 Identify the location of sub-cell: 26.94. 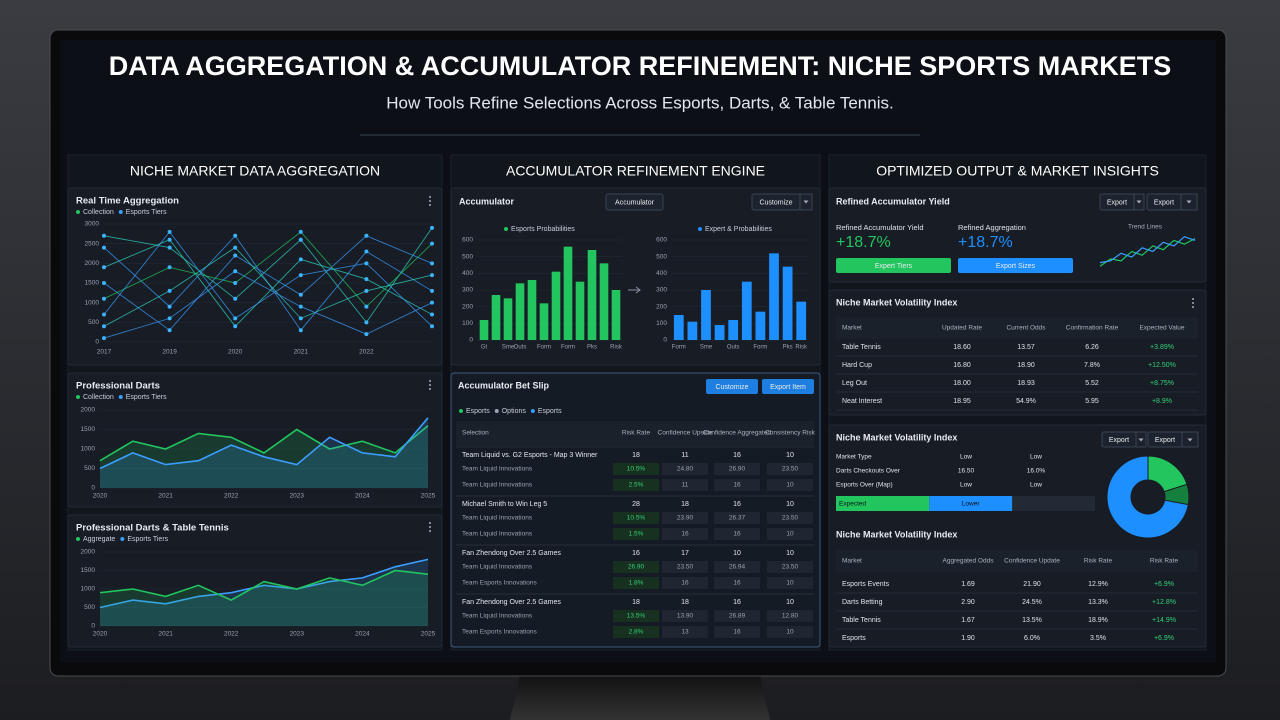
(737, 567).